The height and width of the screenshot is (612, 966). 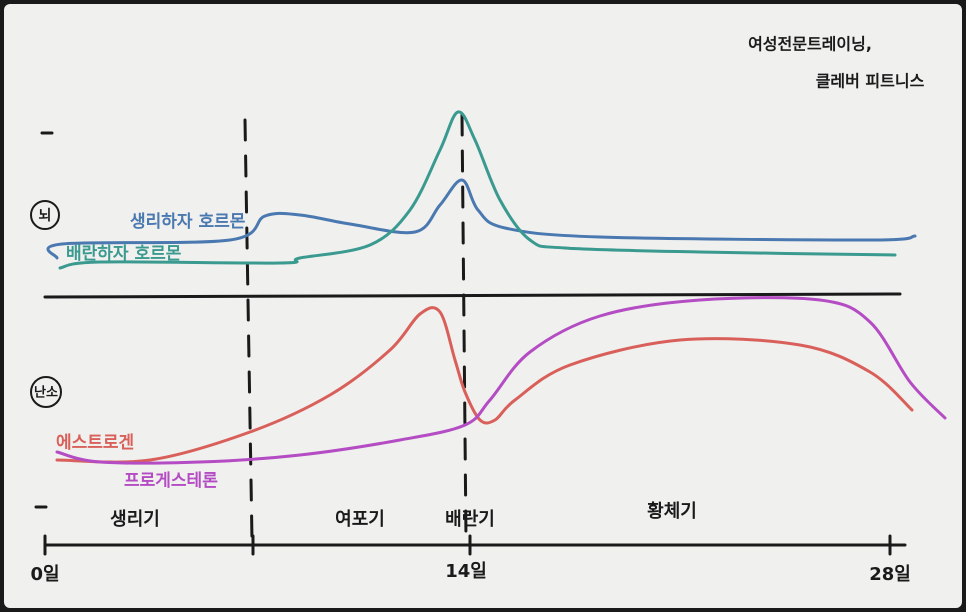 I want to click on hormone-curve, so click(x=481, y=219).